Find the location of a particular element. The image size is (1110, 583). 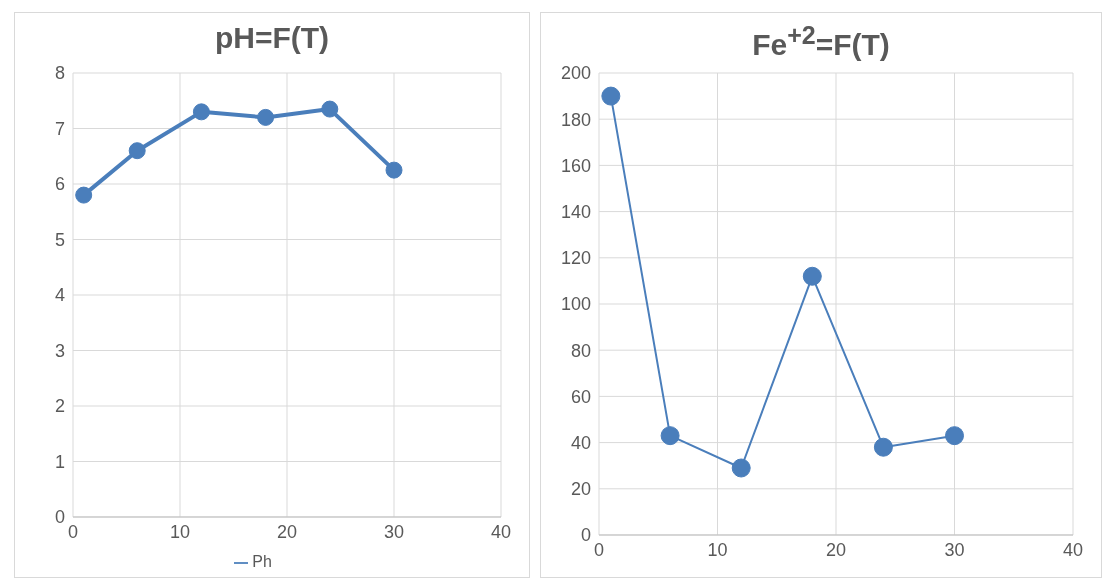

y-tick-label: 5 is located at coordinates (59, 239).